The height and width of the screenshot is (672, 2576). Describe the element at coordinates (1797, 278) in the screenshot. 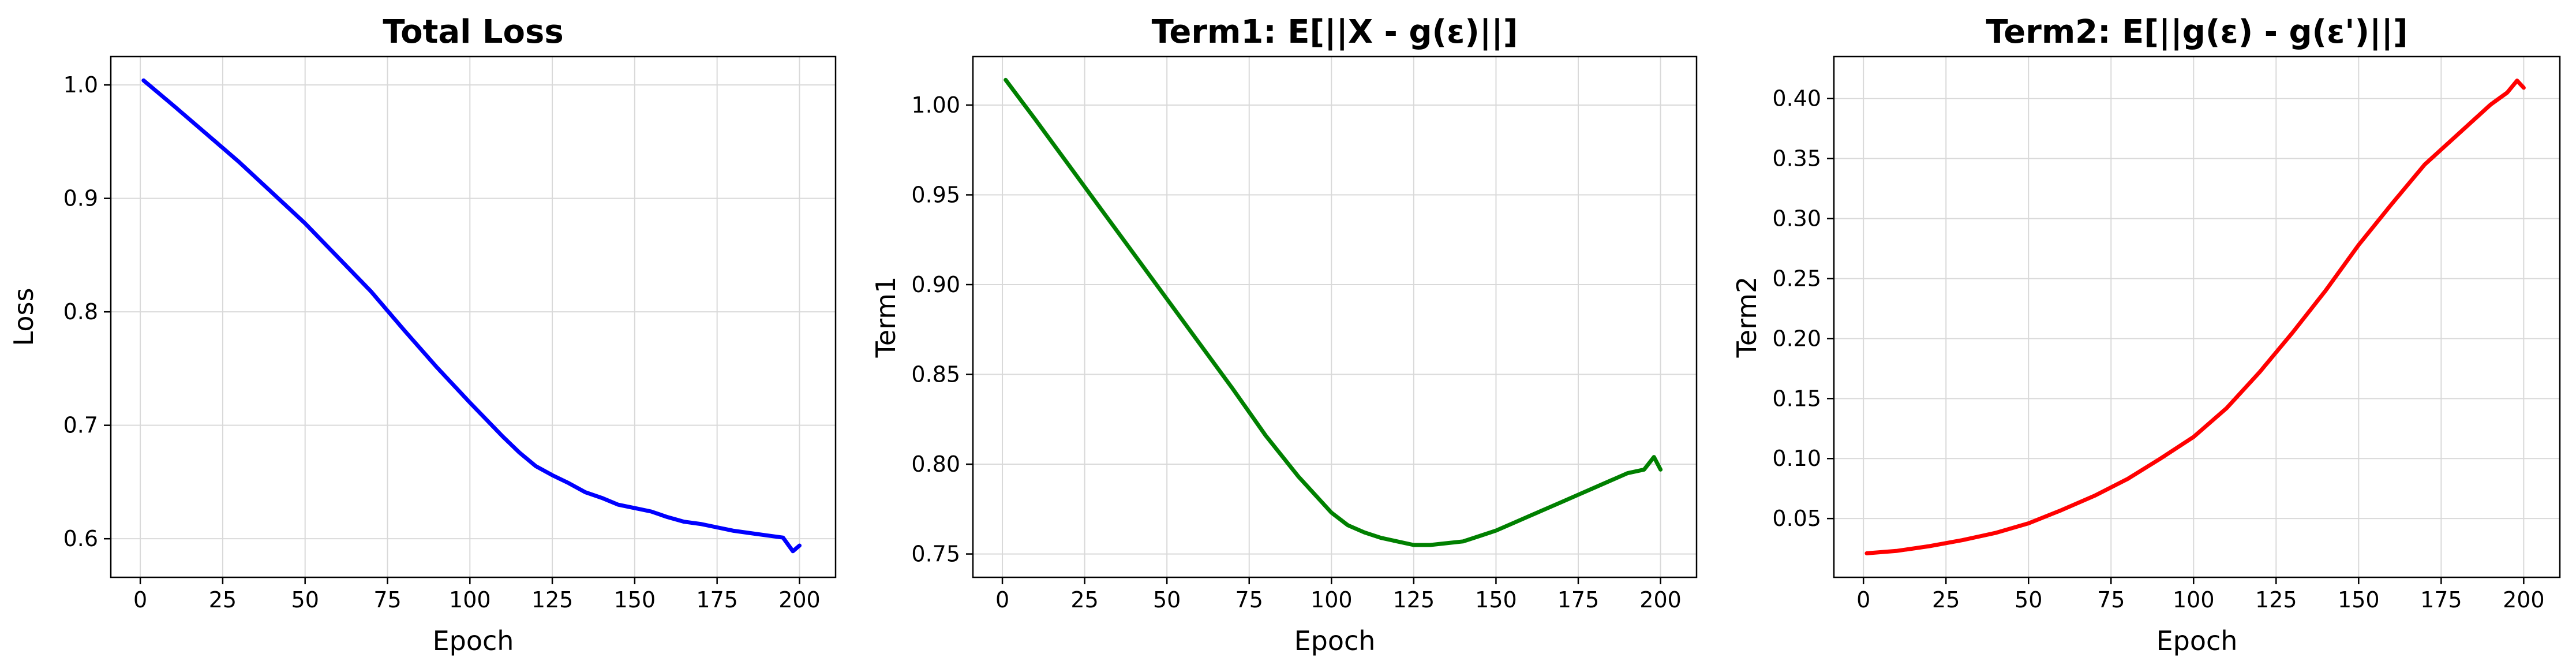

I see `y-tick-label: 0.25` at that location.